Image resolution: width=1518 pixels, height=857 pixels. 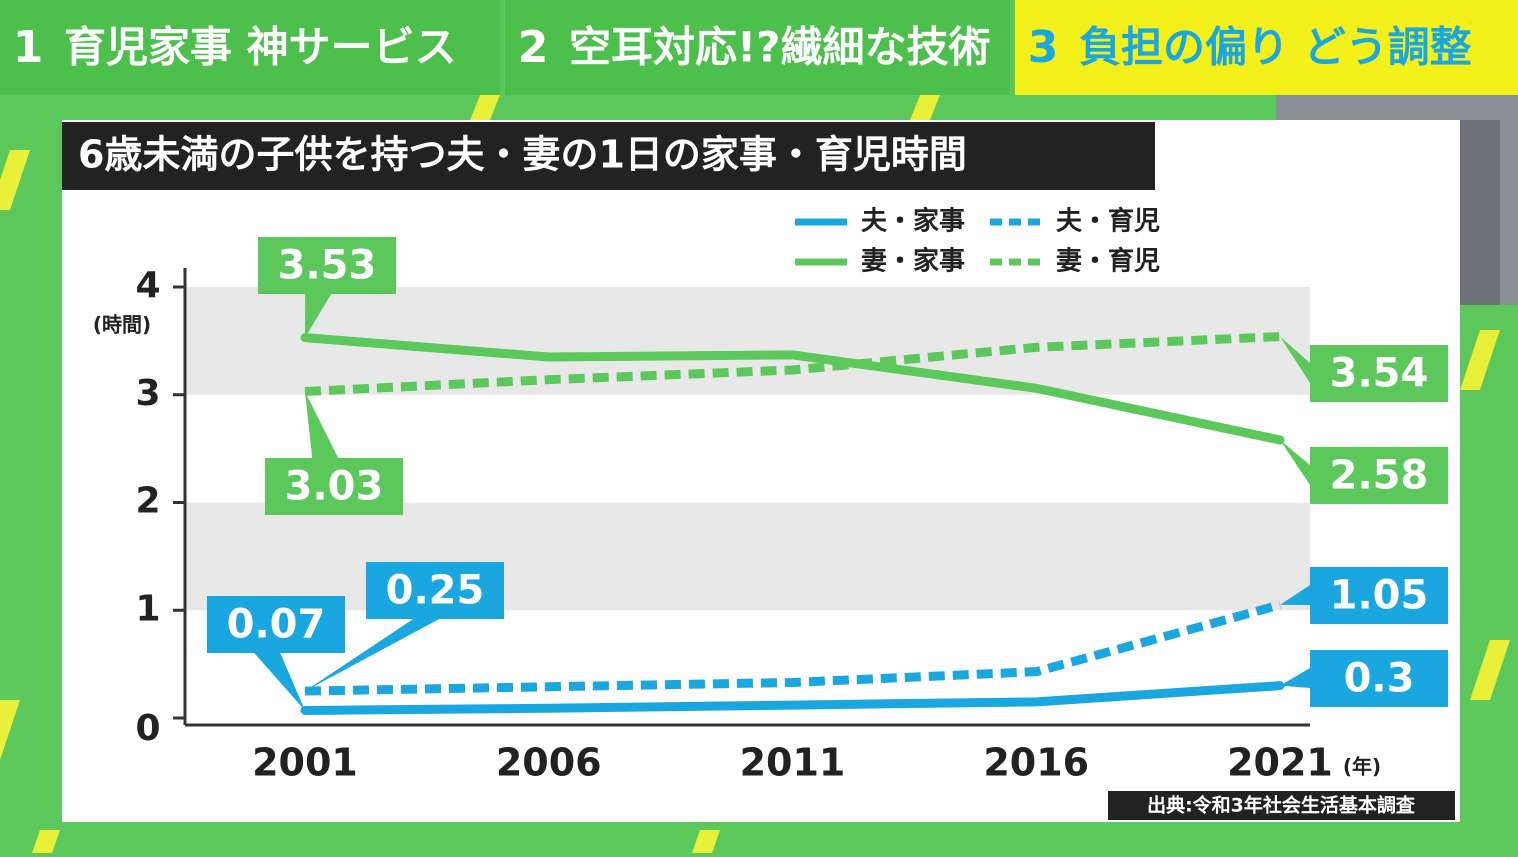 What do you see at coordinates (1108, 261) in the screenshot?
I see `legend-label: 妻・育児` at bounding box center [1108, 261].